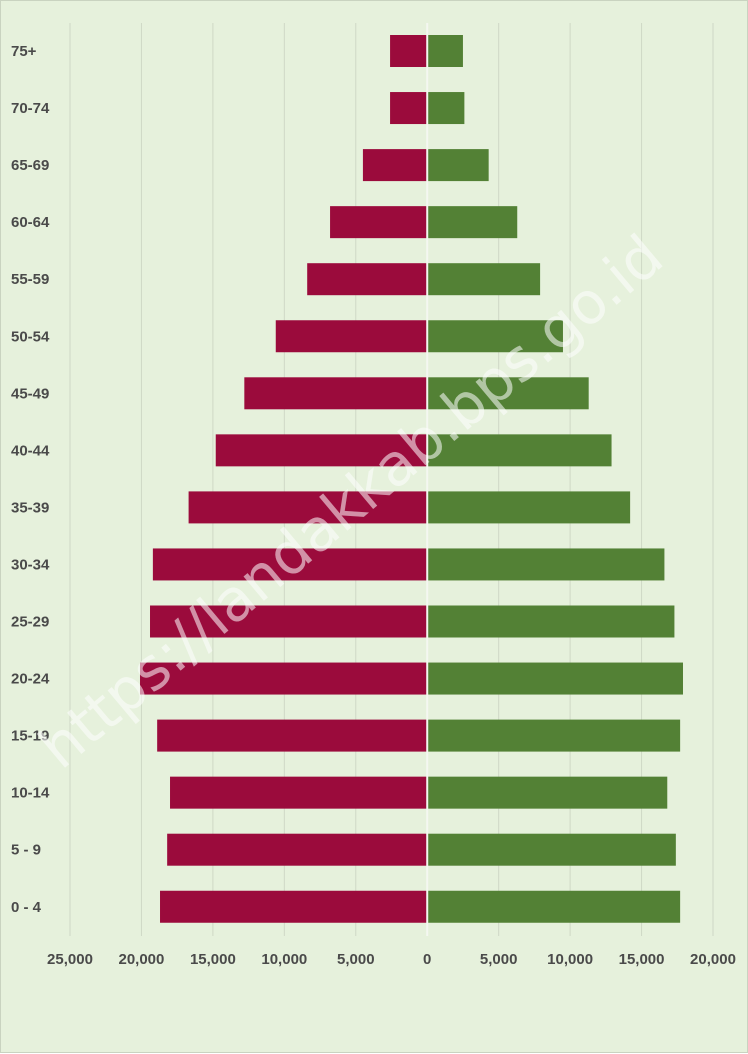 This screenshot has height=1054, width=748. Describe the element at coordinates (427, 959) in the screenshot. I see `x-tick-label: 0` at that location.